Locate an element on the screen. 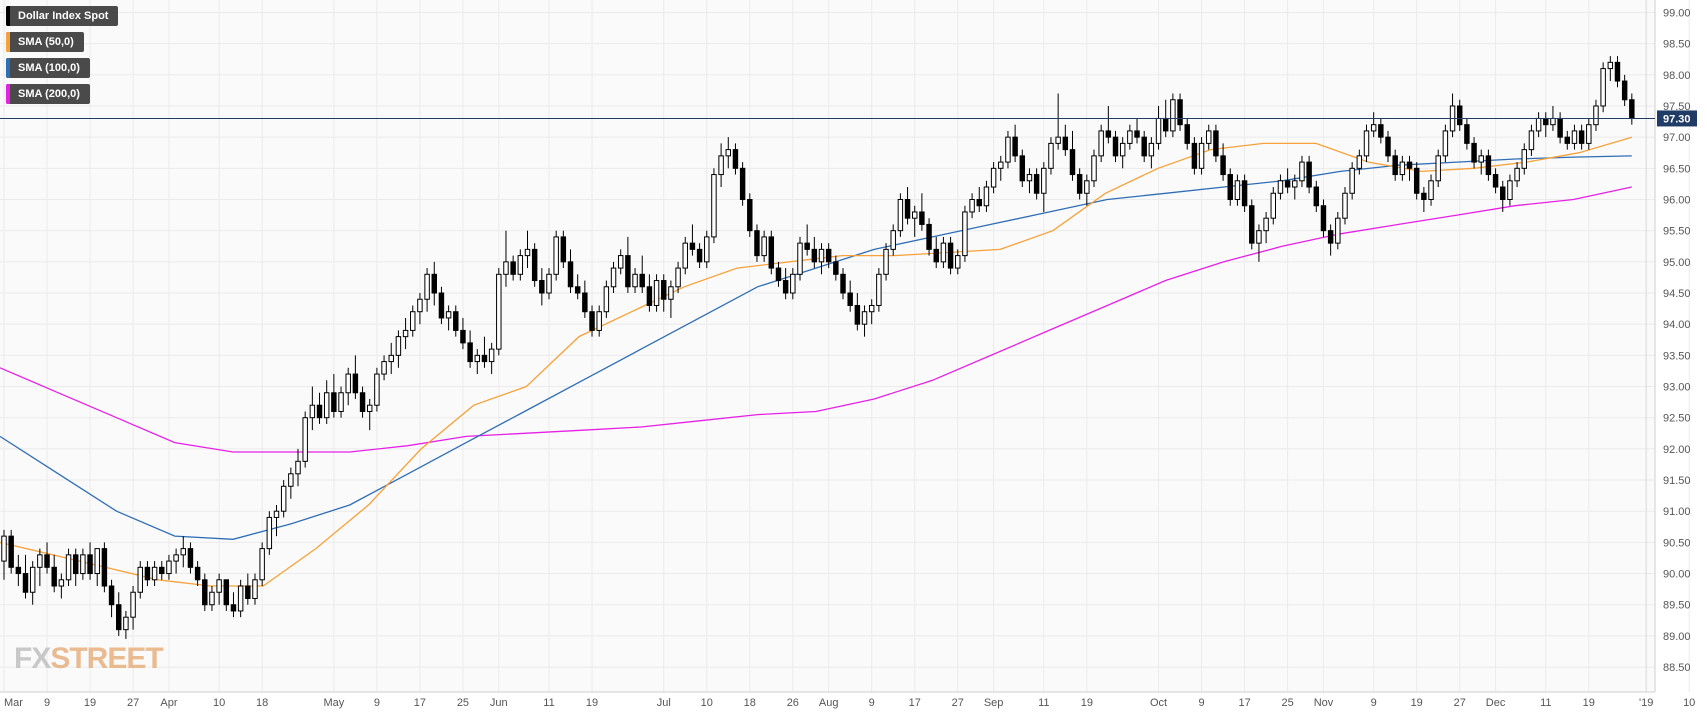  x-tick-label: 19 is located at coordinates (1087, 703).